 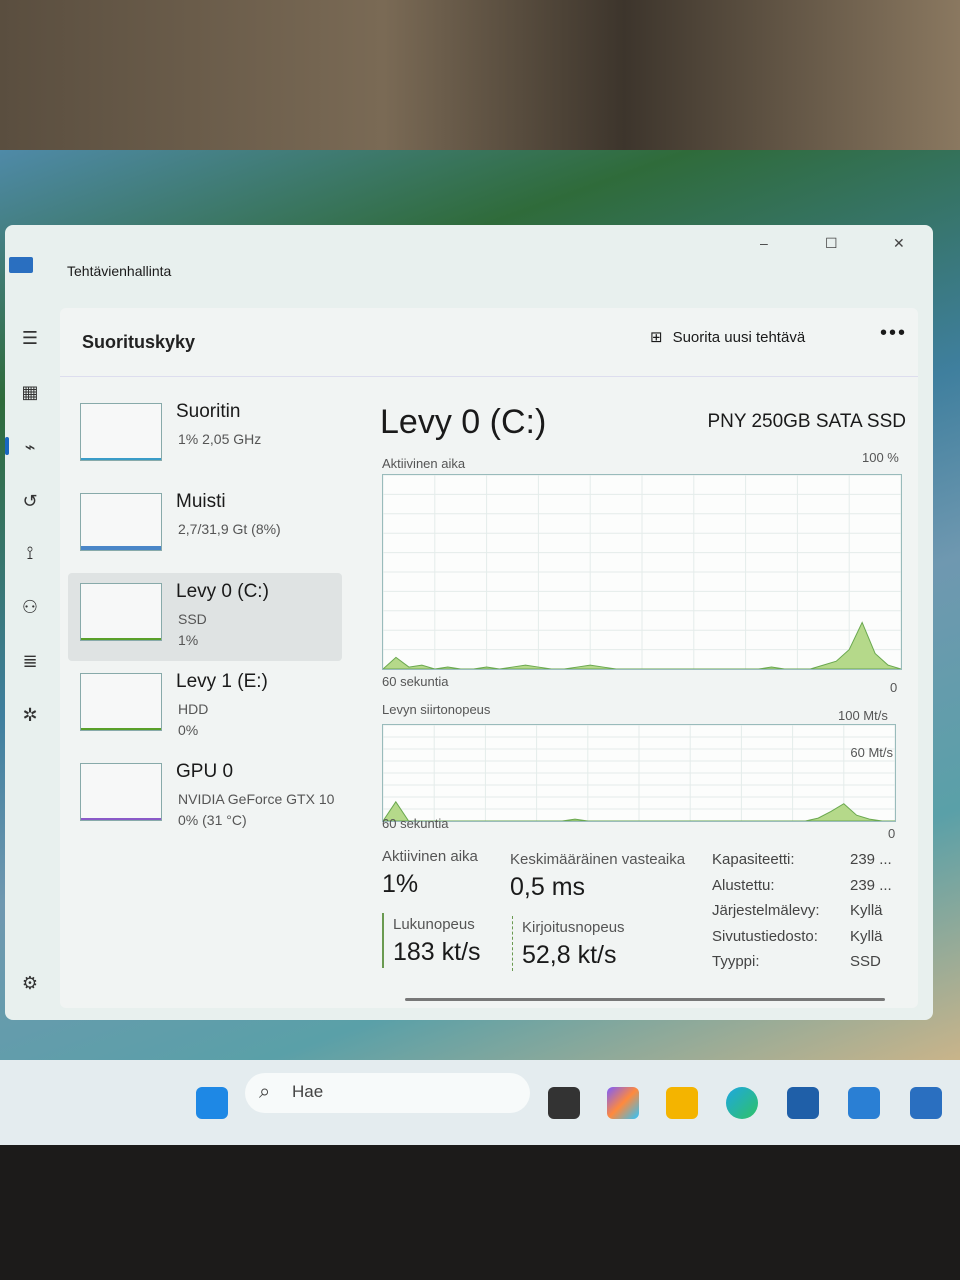 I want to click on app-history-icon: ↺, so click(x=30, y=501).